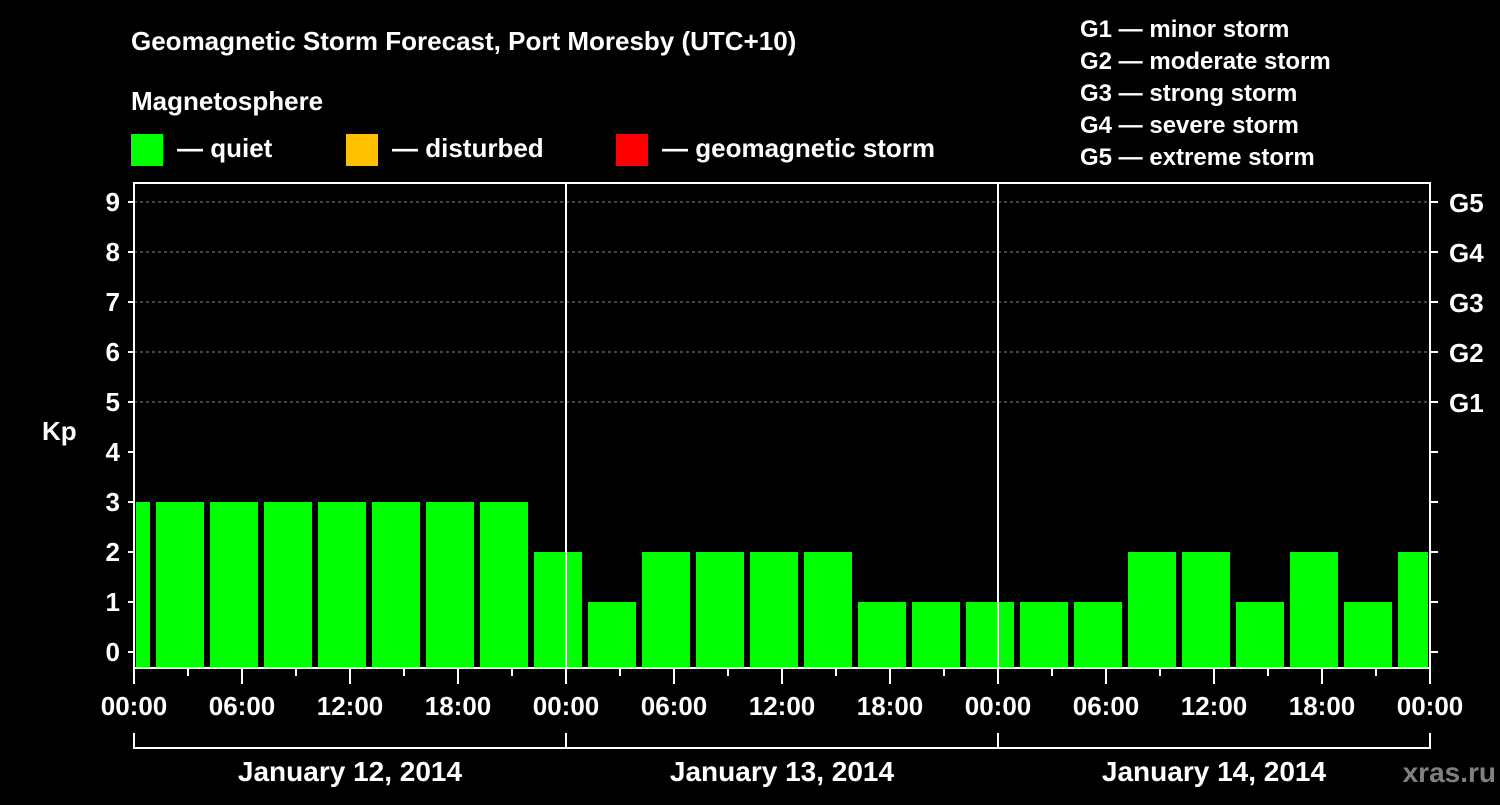 The width and height of the screenshot is (1500, 805). I want to click on y-tick-label: 8, so click(113, 252).